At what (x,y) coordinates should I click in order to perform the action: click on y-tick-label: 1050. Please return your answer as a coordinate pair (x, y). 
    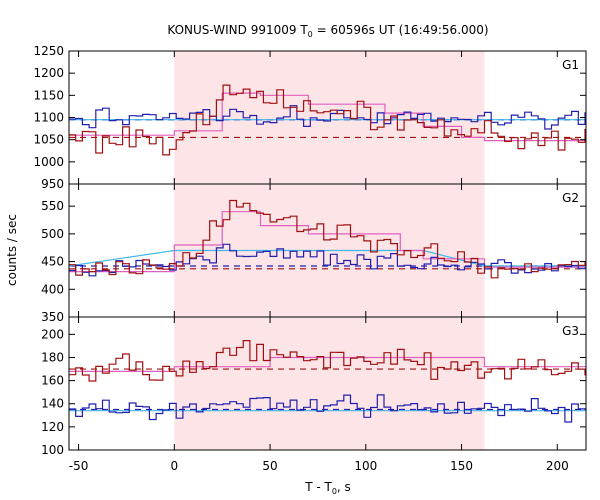
    Looking at the image, I should click on (48, 140).